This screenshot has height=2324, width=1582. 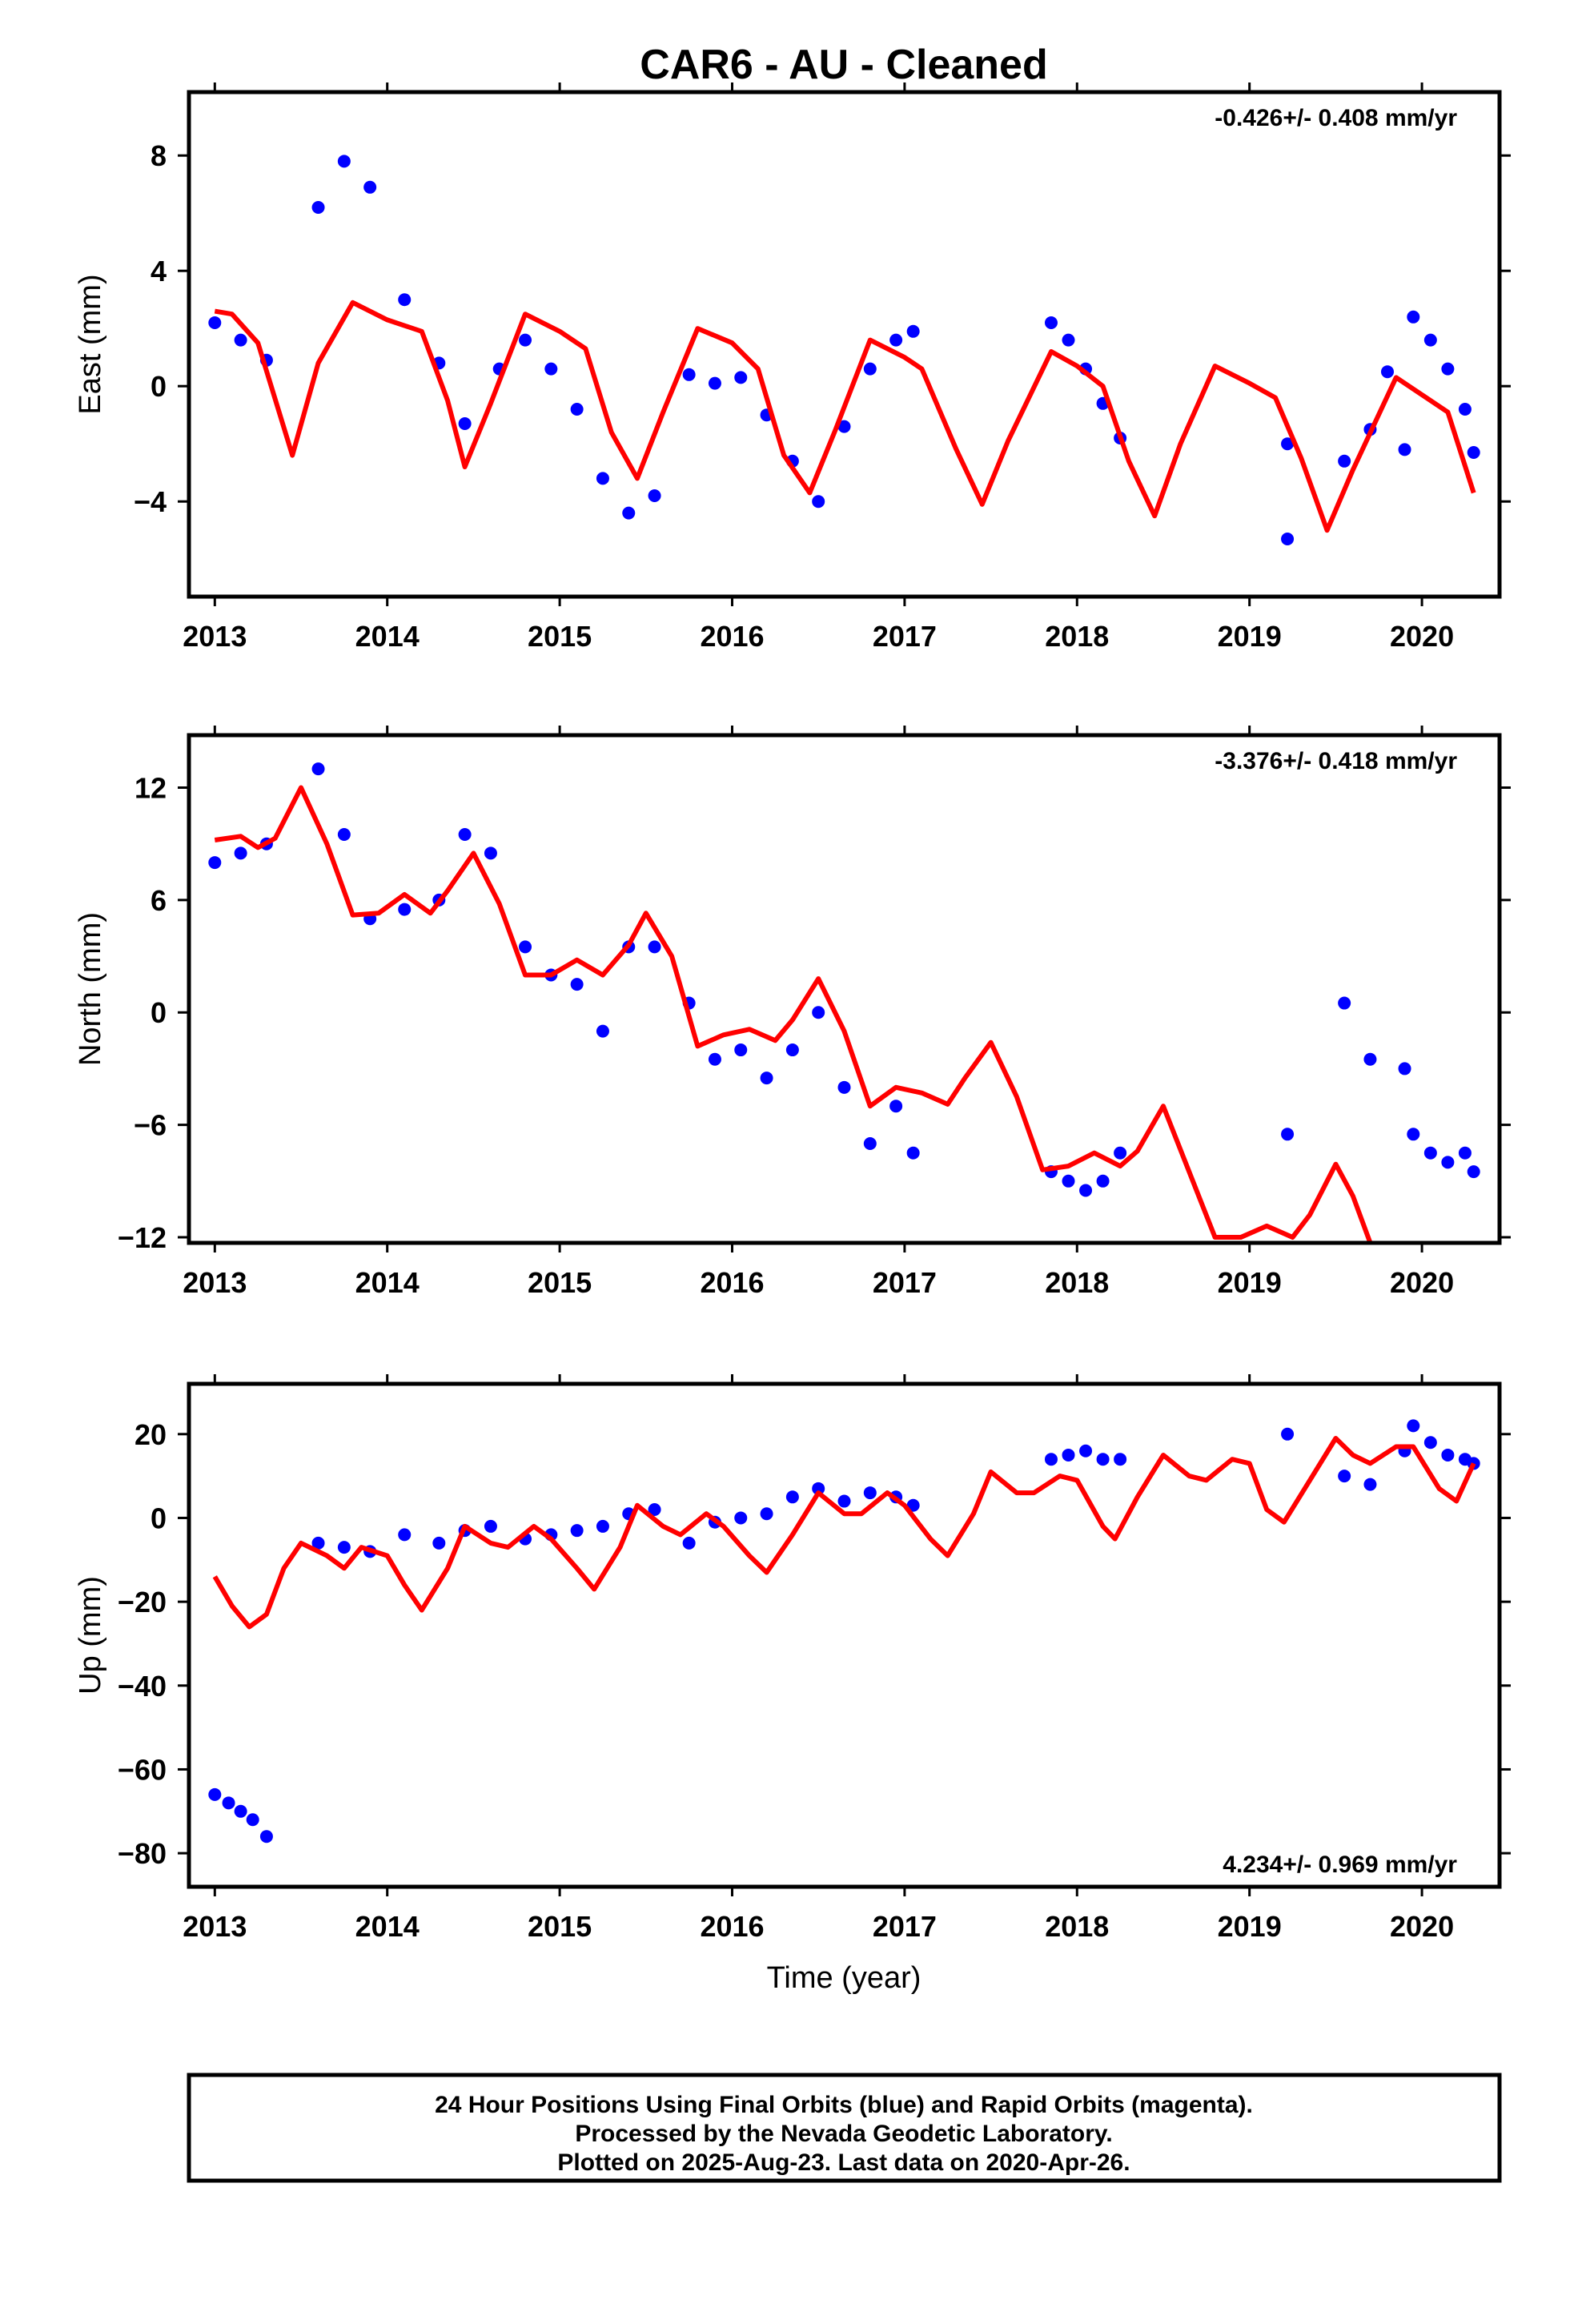 I want to click on y-axis-label: East (mm), so click(x=91, y=344).